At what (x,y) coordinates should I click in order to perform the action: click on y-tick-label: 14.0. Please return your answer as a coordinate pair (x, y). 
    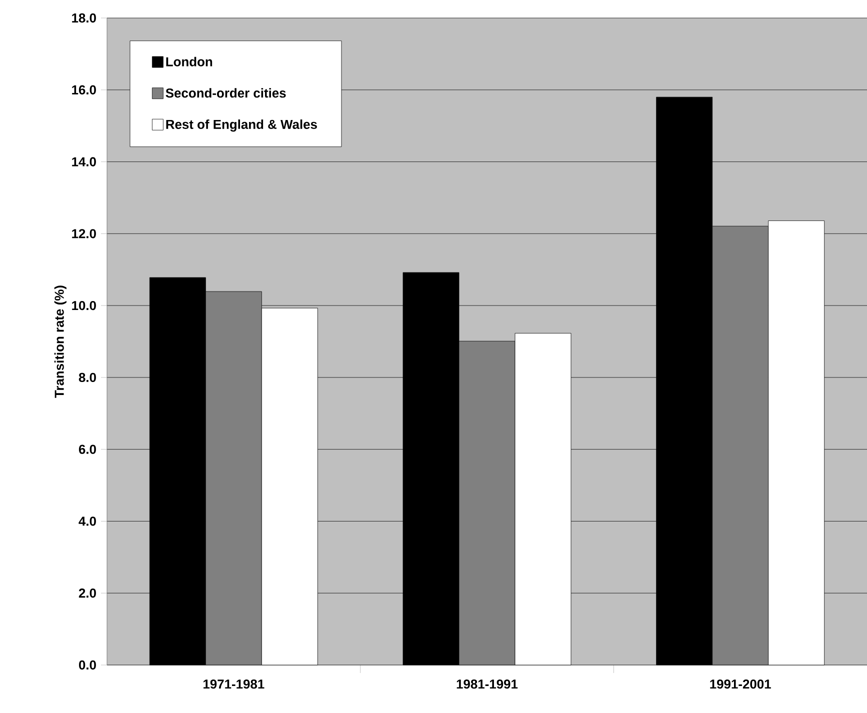
    Looking at the image, I should click on (84, 161).